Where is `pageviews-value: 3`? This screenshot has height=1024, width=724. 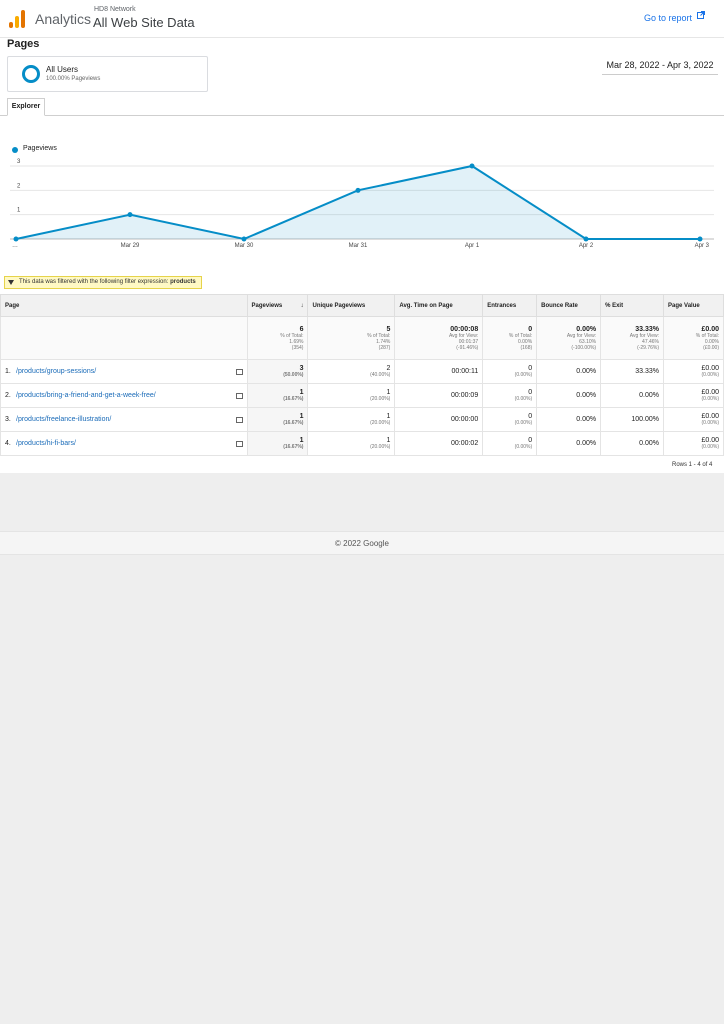
pageviews-value: 3 is located at coordinates (301, 368).